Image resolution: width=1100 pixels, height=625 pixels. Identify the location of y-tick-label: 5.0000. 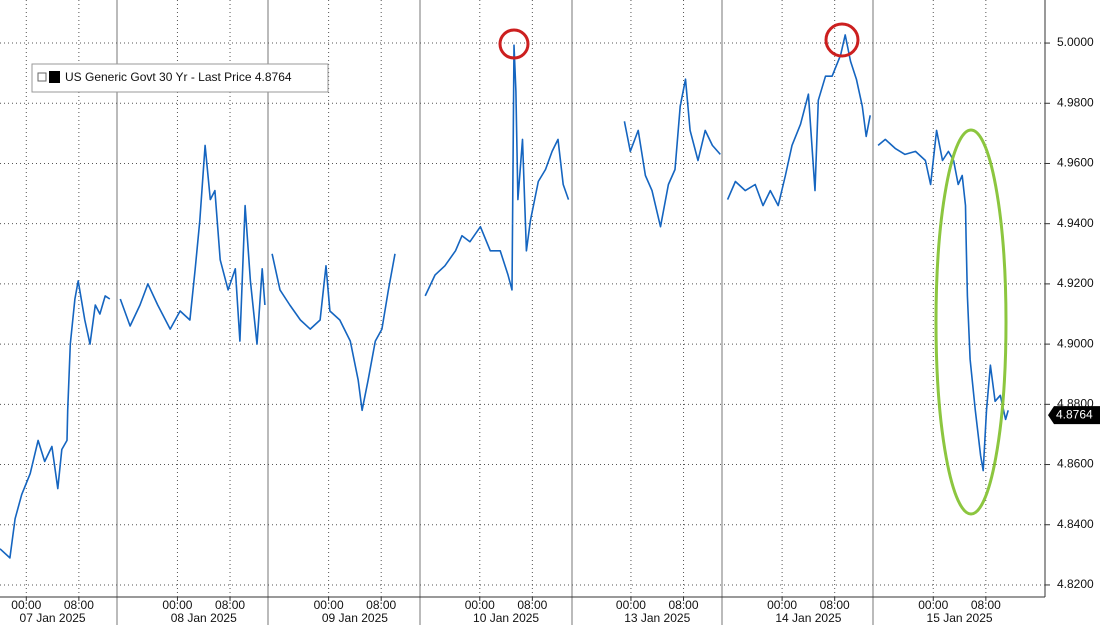
(1075, 42).